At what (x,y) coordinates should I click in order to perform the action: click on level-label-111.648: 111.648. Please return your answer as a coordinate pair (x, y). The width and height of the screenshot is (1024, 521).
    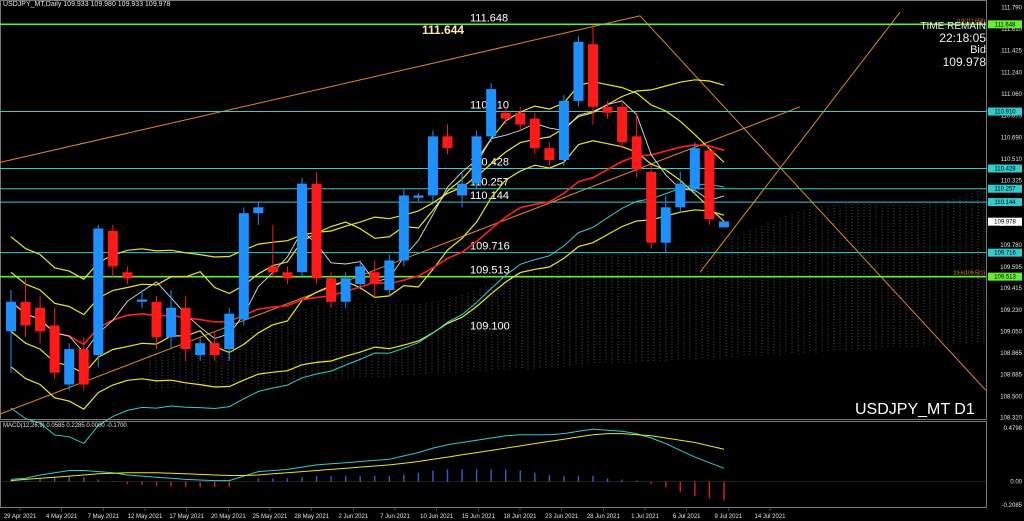
    Looking at the image, I should click on (489, 18).